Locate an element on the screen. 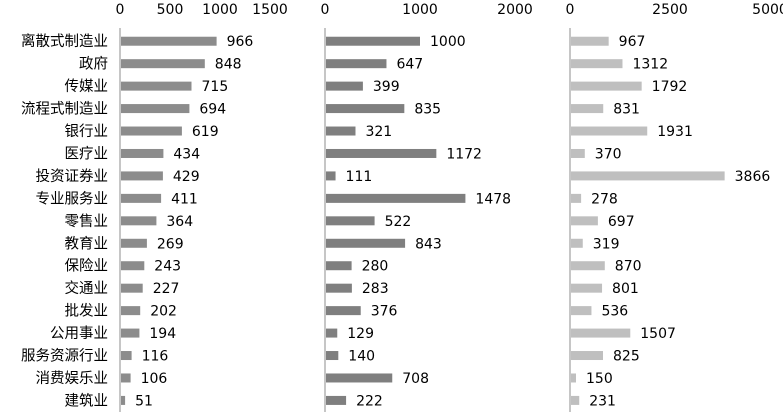  tick-label: 2500 is located at coordinates (670, 10).